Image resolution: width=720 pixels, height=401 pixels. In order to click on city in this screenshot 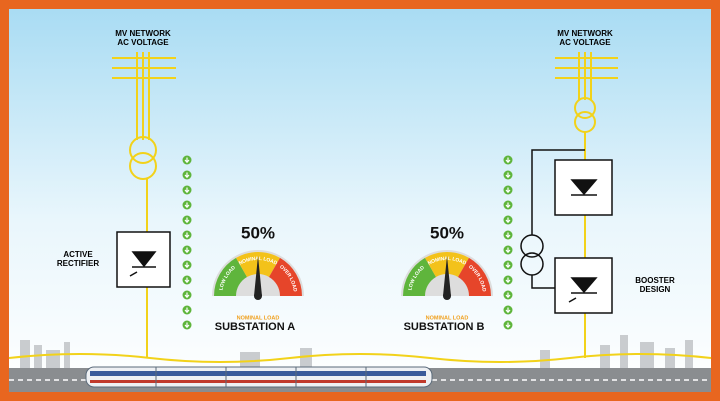, I will do `click(356, 352)`.